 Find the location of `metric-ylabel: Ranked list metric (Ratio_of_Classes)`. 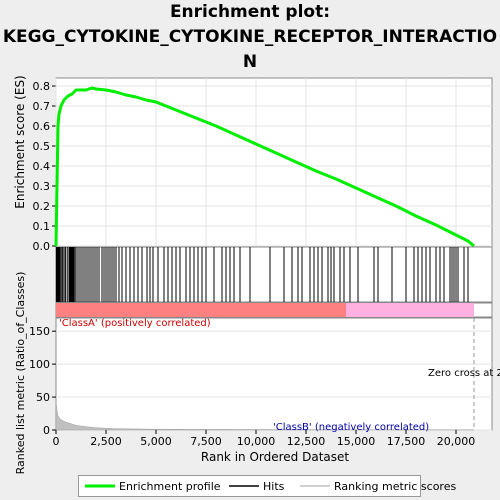

metric-ylabel: Ranked list metric (Ratio_of_Classes) is located at coordinates (20, 373).